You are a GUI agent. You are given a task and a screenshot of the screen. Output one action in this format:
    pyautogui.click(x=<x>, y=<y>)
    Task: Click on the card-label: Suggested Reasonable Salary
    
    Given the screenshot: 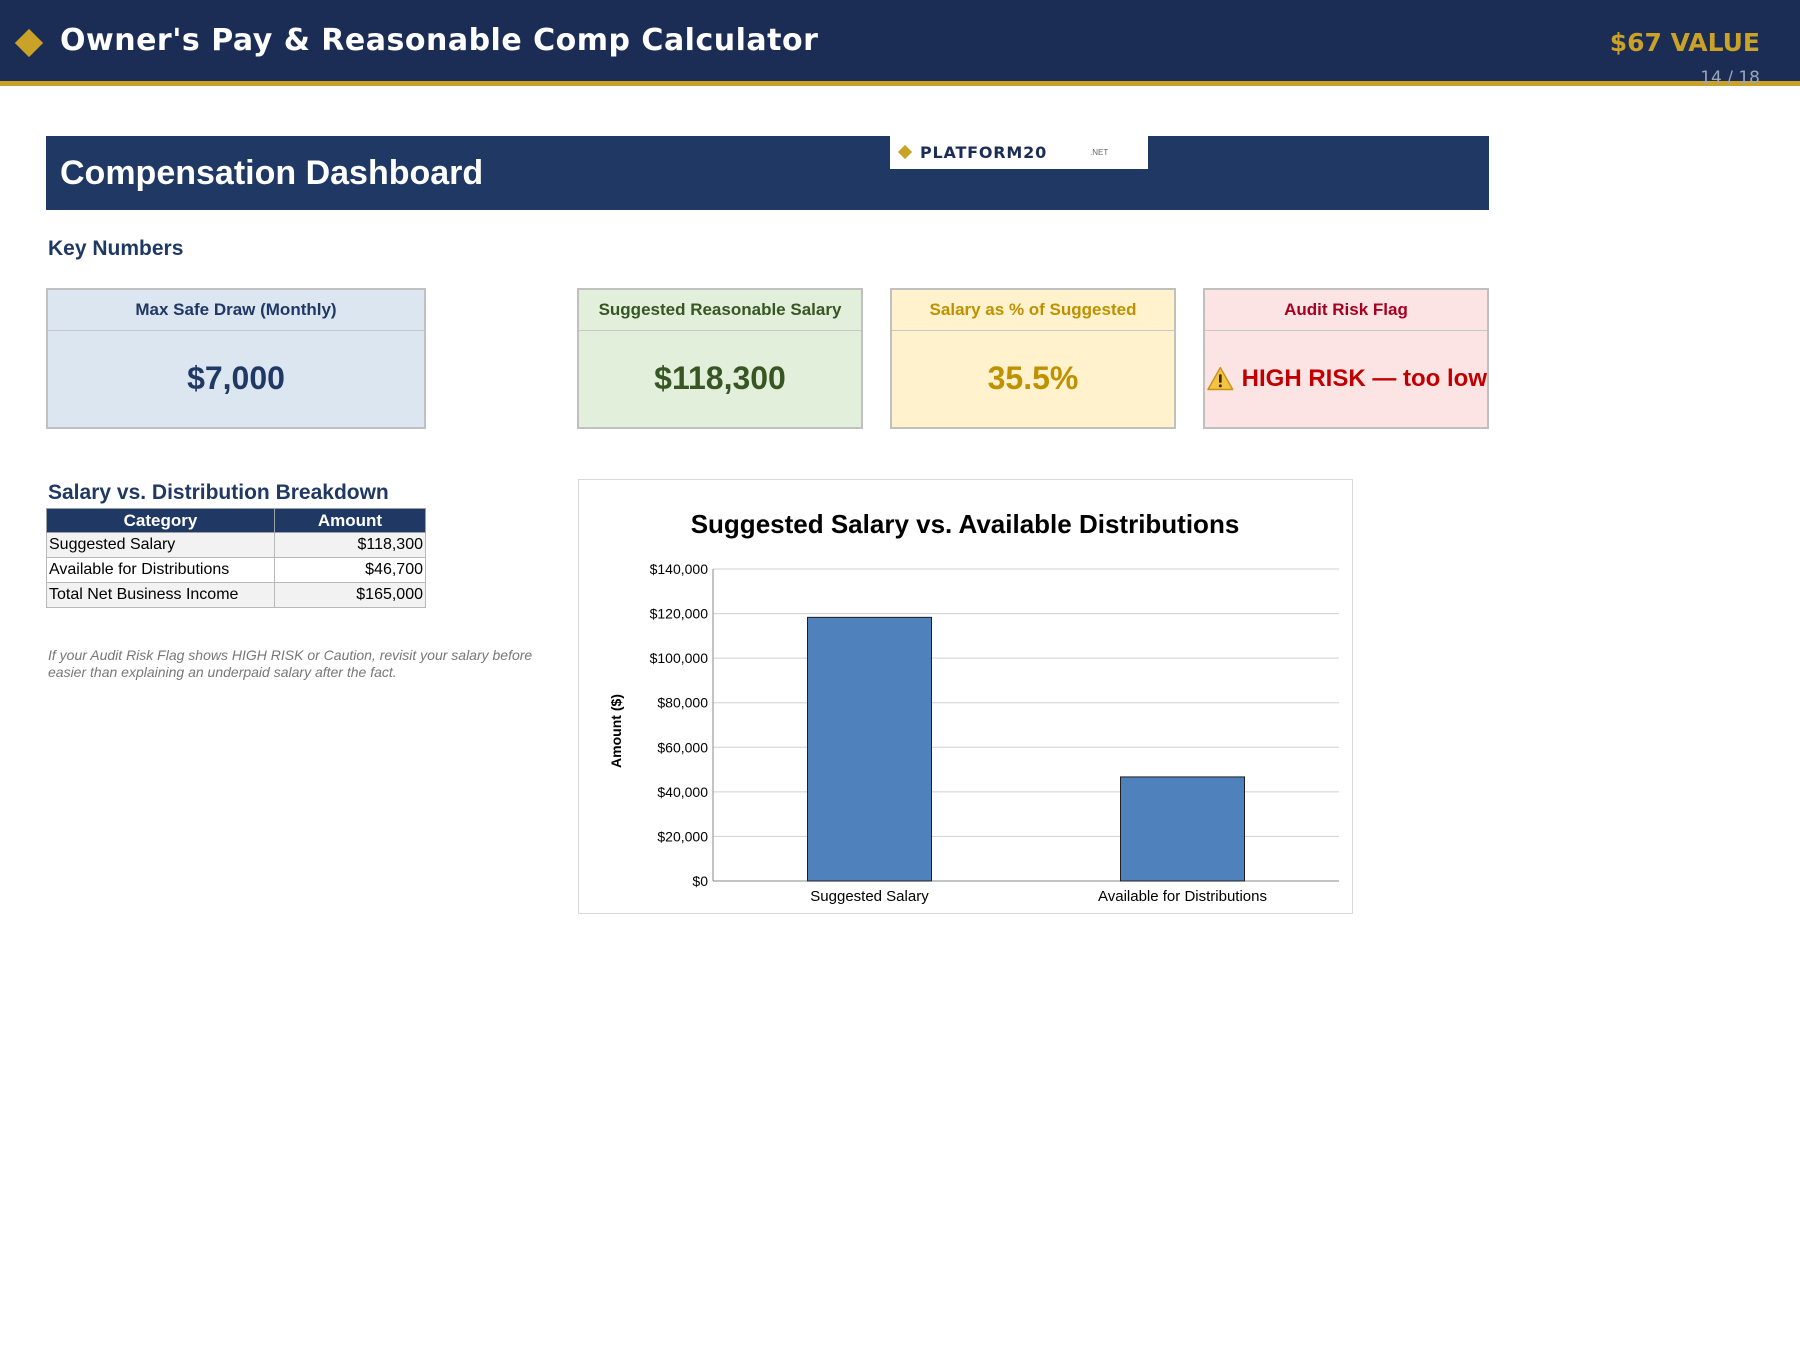 What is the action you would take?
    pyautogui.click(x=720, y=310)
    